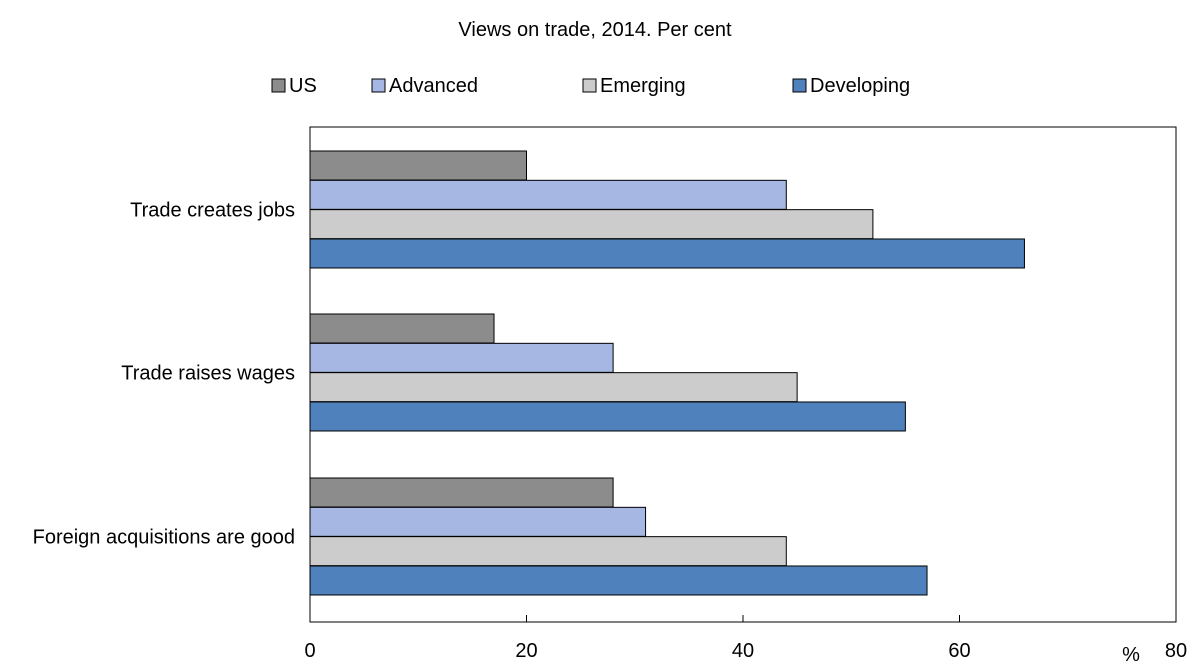  I want to click on bar-developing-foreign-acquisitions-are-good, so click(618, 580).